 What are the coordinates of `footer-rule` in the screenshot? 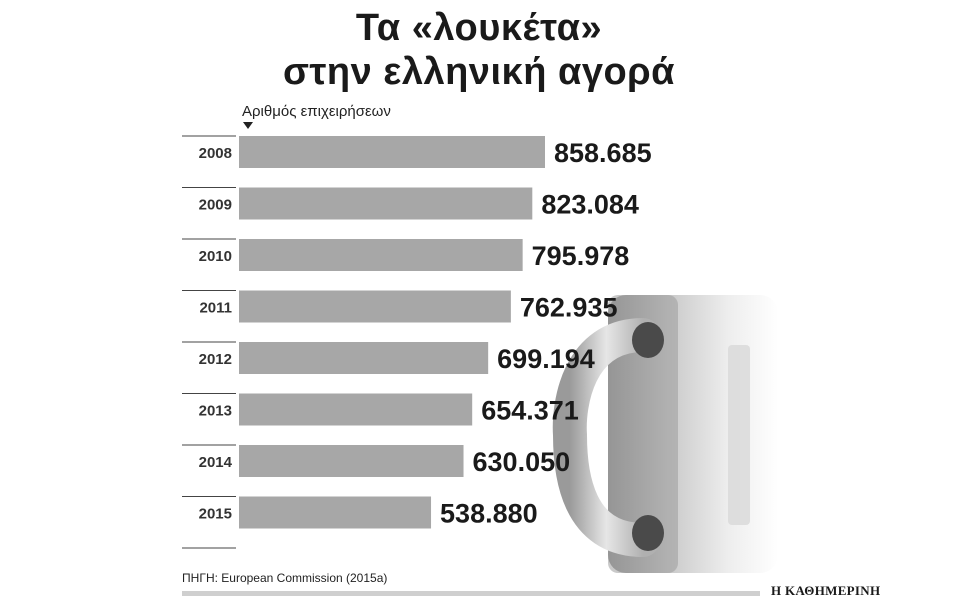 It's located at (471, 593).